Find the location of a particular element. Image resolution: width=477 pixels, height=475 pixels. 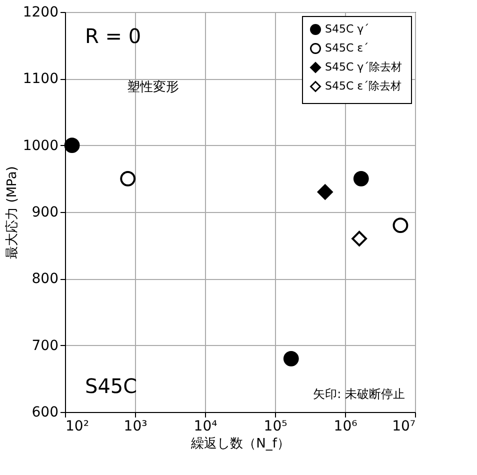

x-tick-label: 10⁴ is located at coordinates (206, 426).